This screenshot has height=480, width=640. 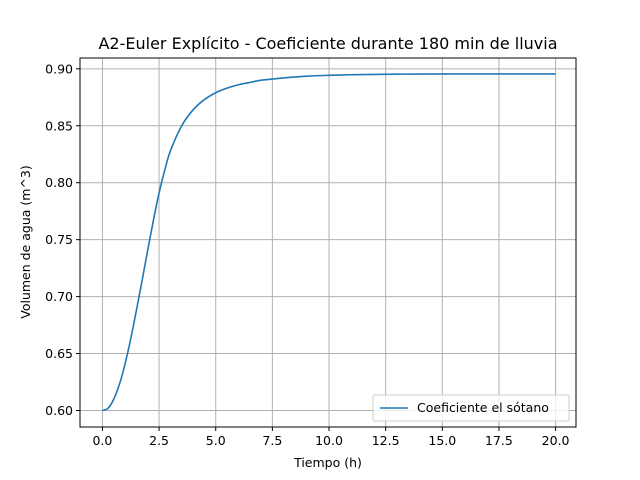 I want to click on legend-box, so click(x=471, y=408).